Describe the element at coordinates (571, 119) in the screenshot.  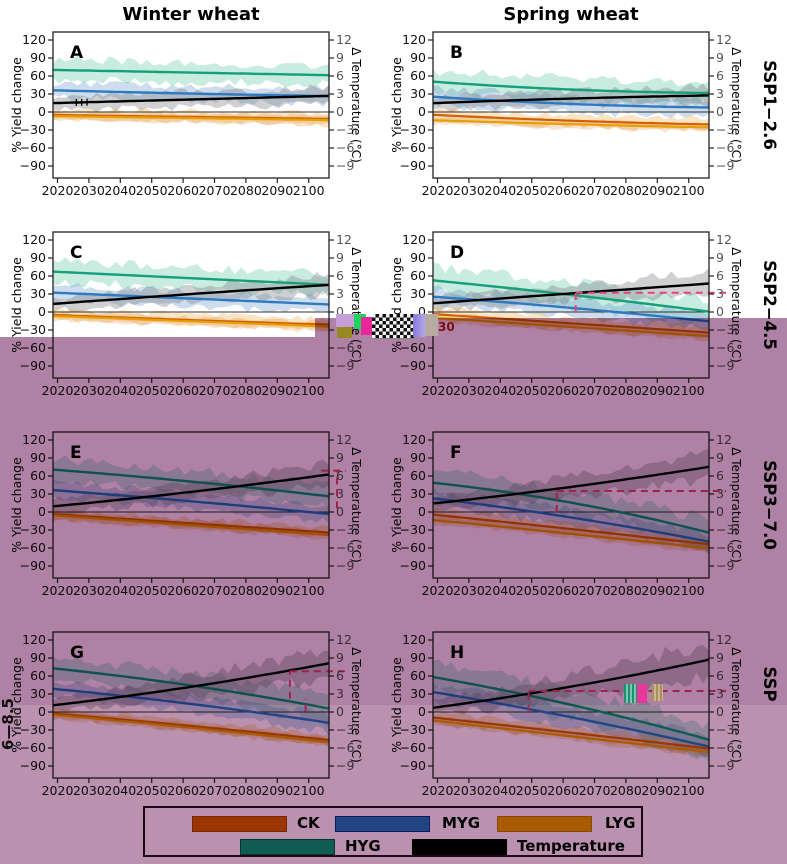
I see `ck-line-B` at that location.